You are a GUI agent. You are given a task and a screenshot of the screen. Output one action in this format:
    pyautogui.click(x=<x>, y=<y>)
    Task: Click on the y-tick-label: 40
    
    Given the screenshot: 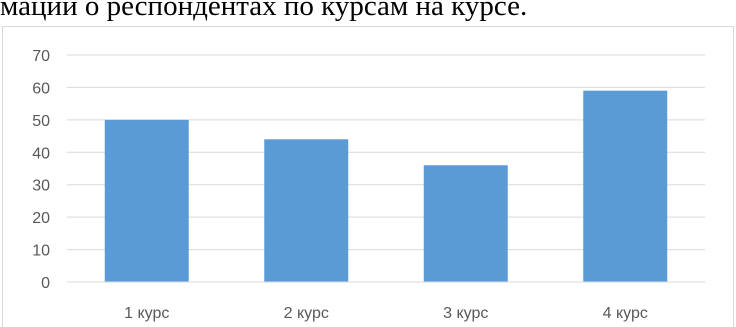 What is the action you would take?
    pyautogui.click(x=41, y=153)
    